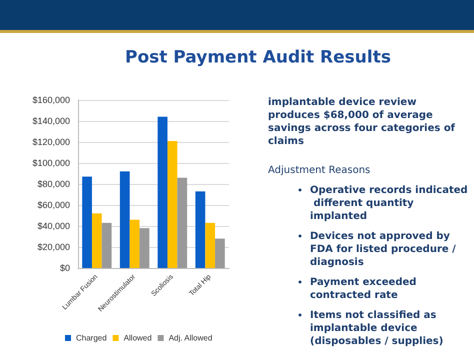  Describe the element at coordinates (377, 328) in the screenshot. I see `text: Items not classified as implantable device (disposables / supplies)` at that location.